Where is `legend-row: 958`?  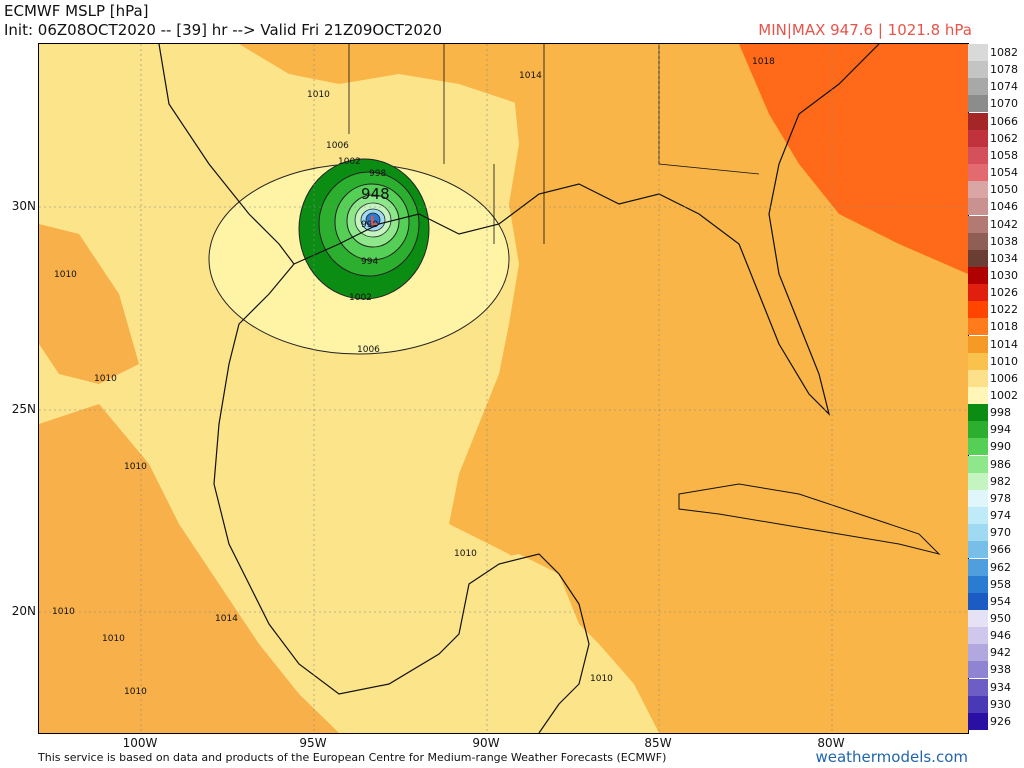
legend-row: 958 is located at coordinates (996, 584).